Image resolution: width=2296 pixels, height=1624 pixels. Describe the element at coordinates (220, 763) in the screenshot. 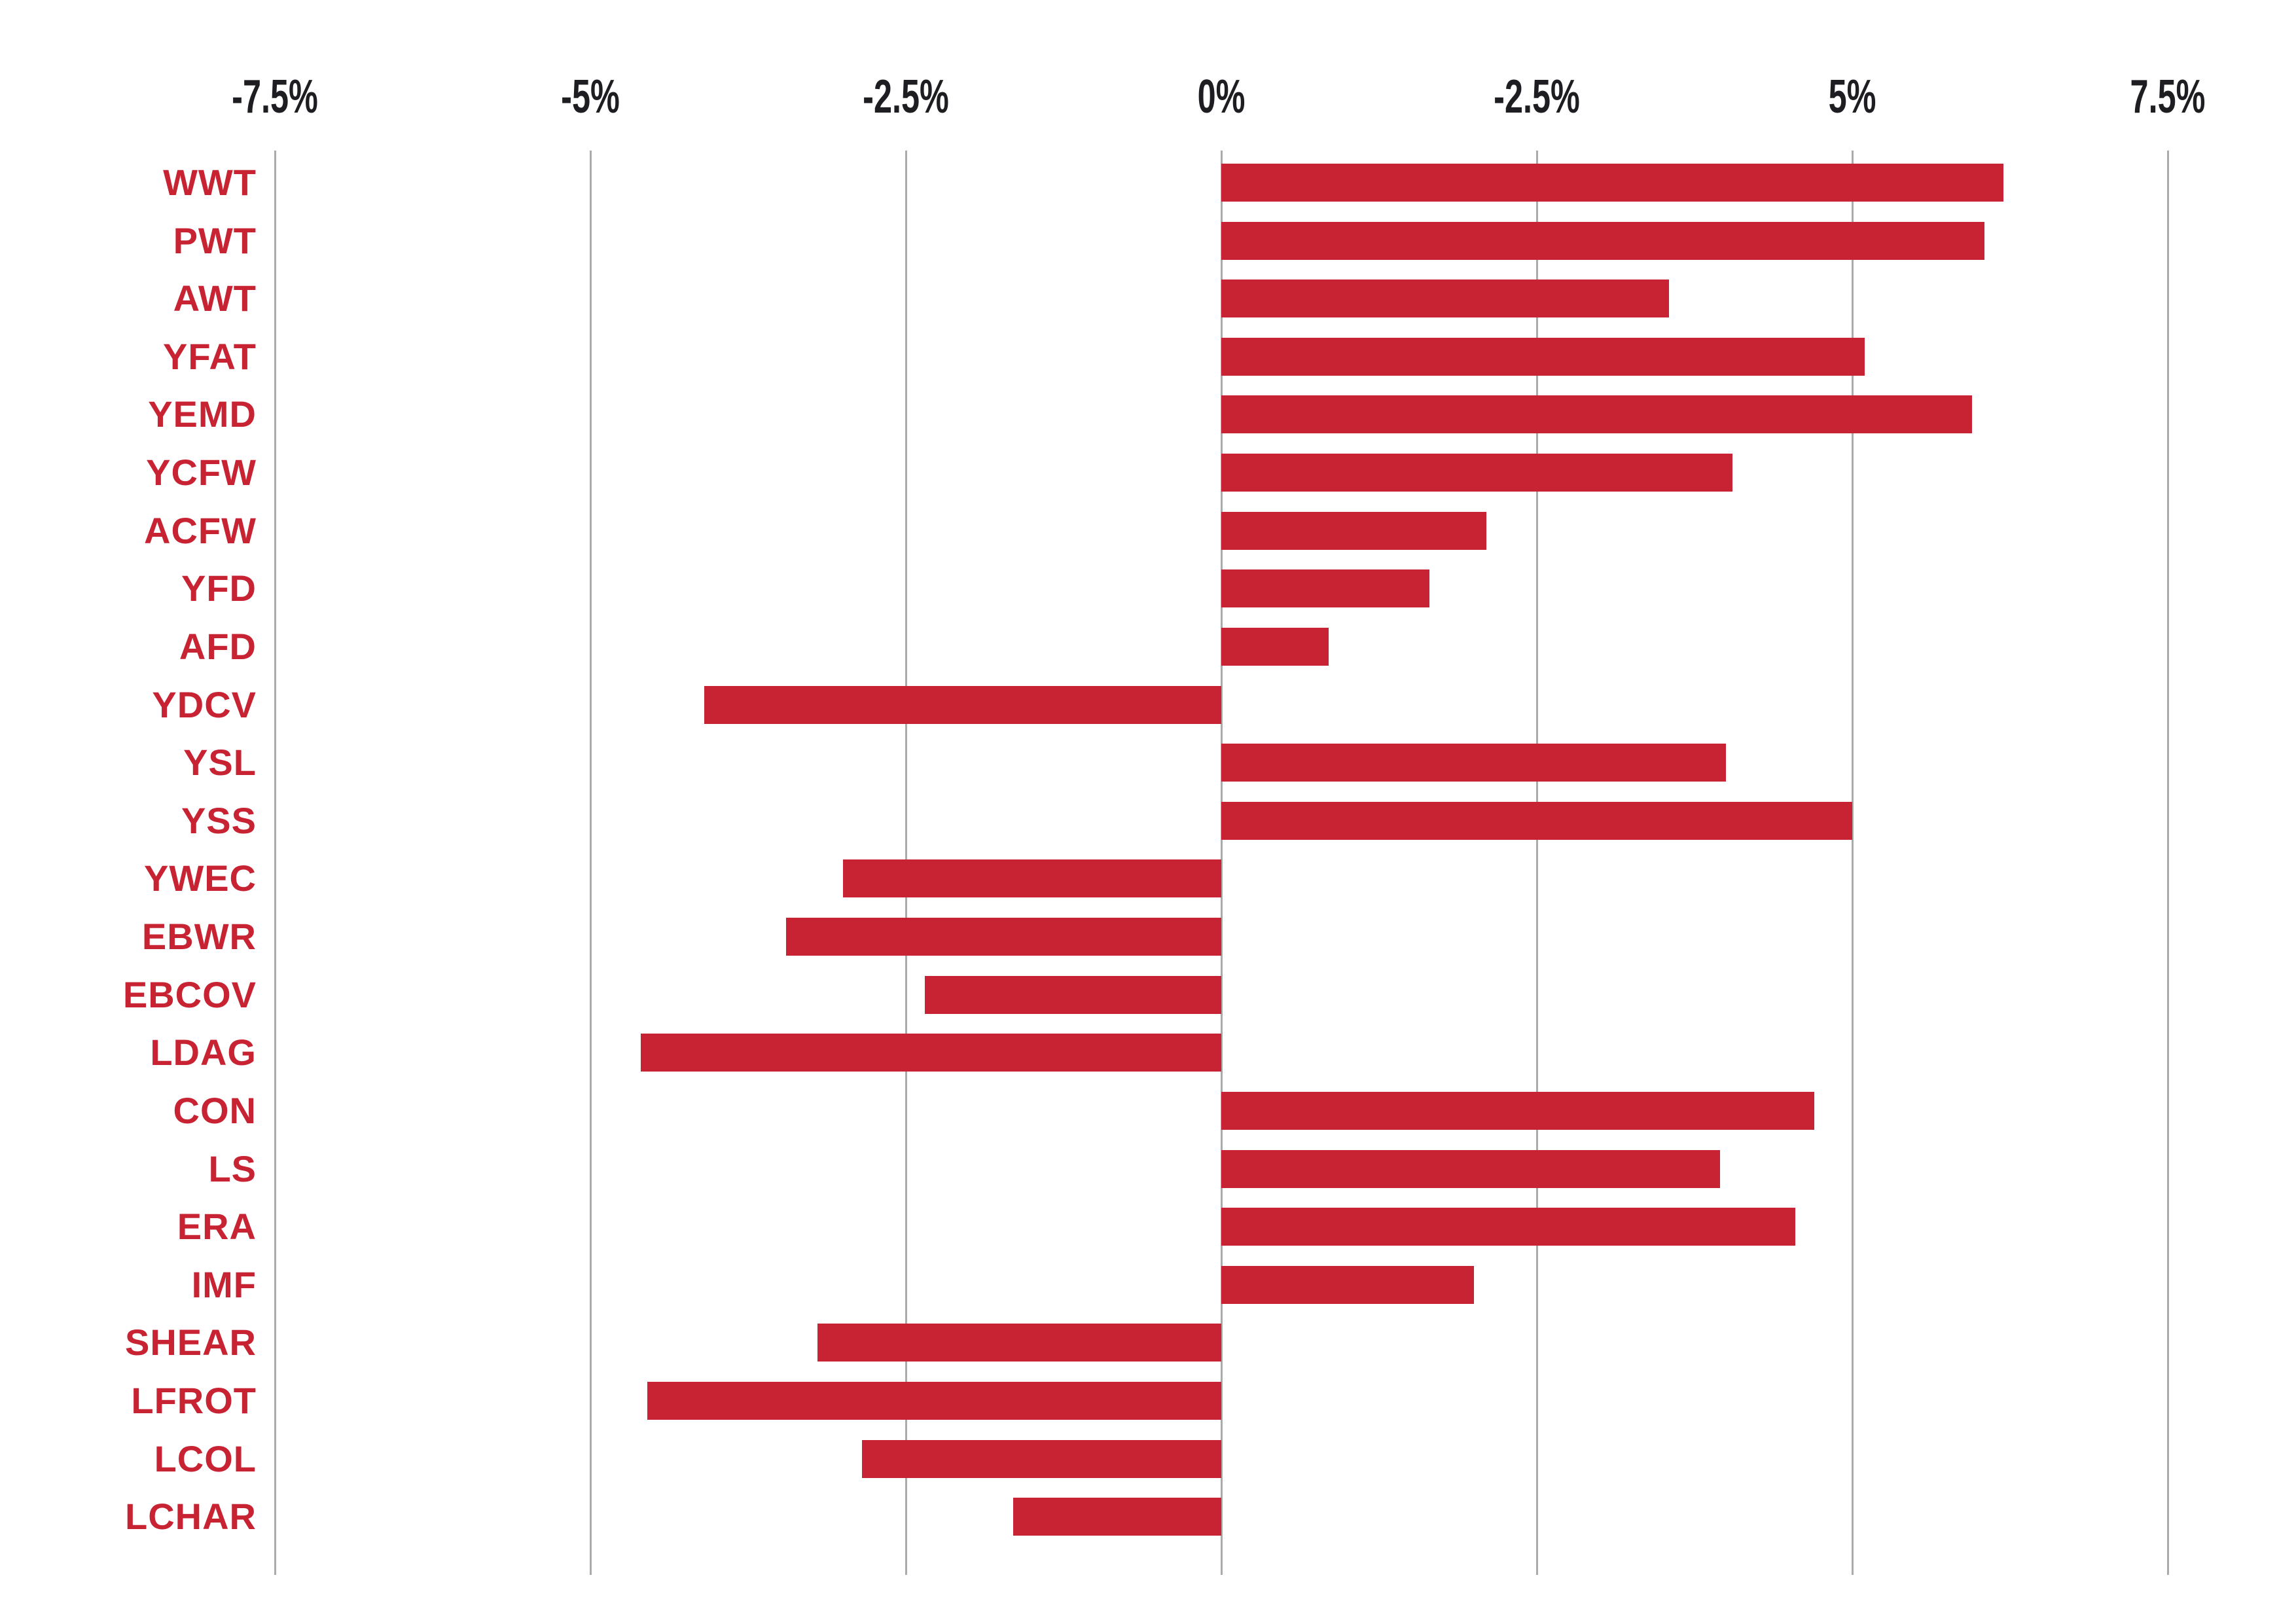

I see `category-label: YSL` at that location.